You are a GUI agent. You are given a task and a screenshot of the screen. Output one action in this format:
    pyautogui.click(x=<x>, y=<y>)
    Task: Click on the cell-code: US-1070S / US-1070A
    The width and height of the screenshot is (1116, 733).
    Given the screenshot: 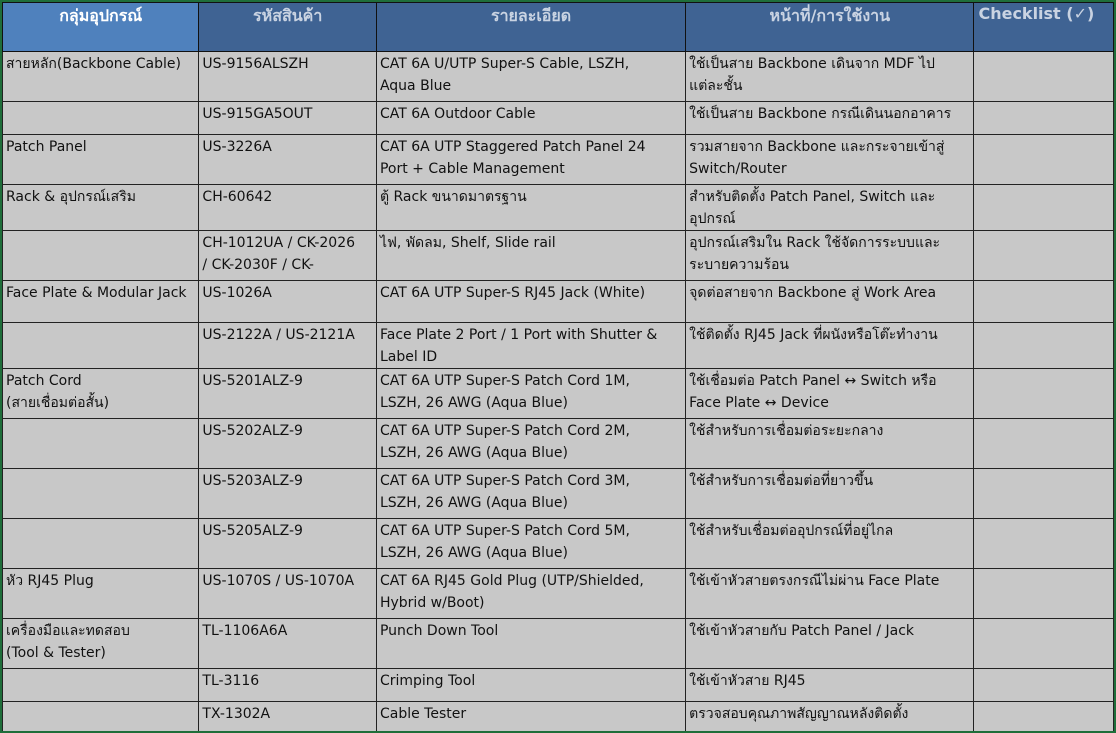 What is the action you would take?
    pyautogui.click(x=287, y=593)
    